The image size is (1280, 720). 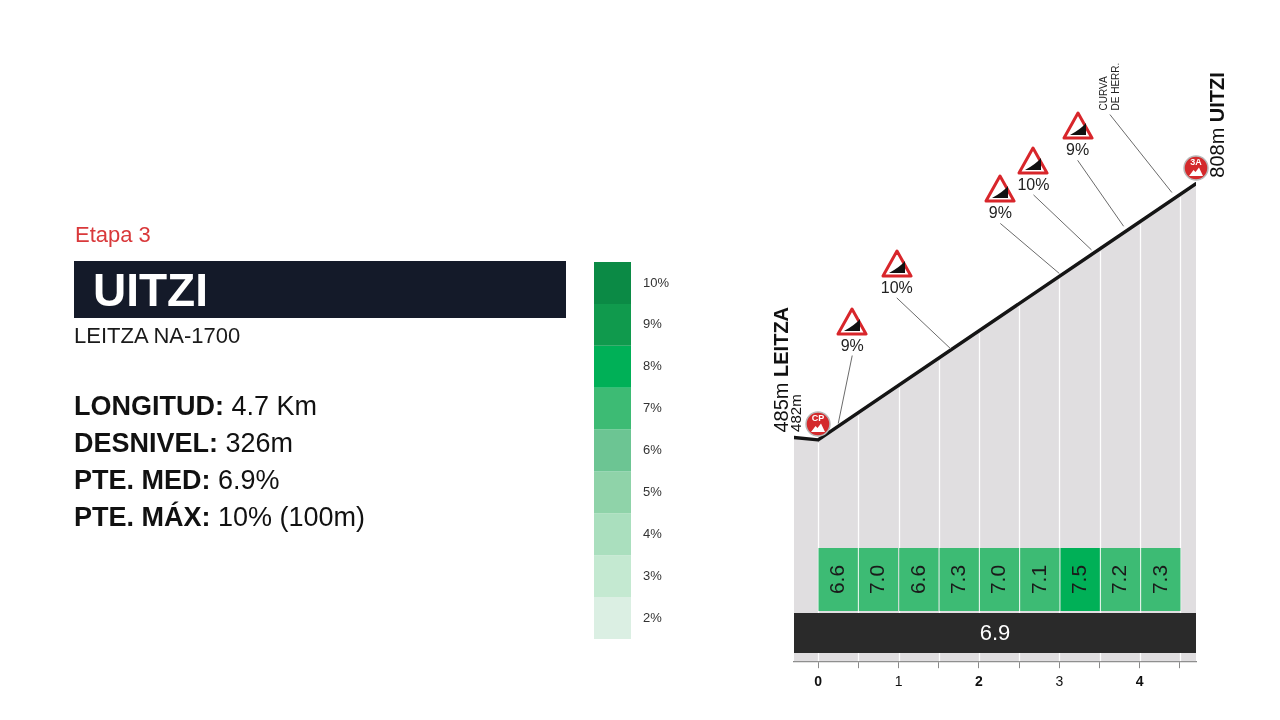 I want to click on color-bar-label: 9%, so click(x=653, y=324).